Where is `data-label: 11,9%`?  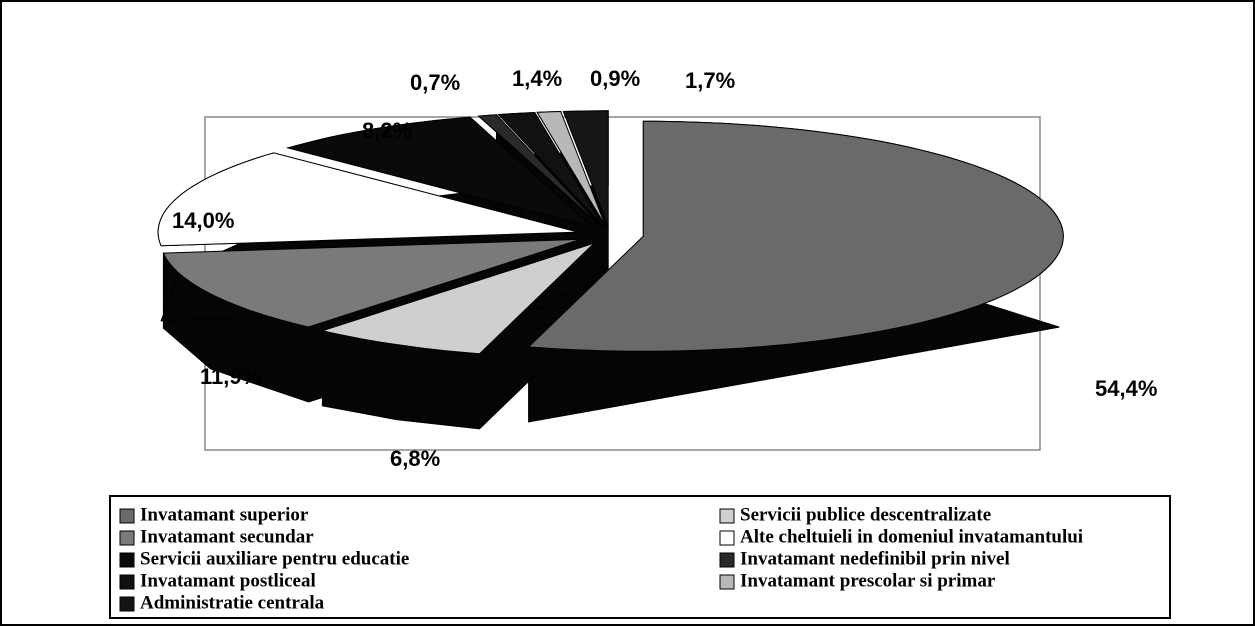
data-label: 11,9% is located at coordinates (230, 376).